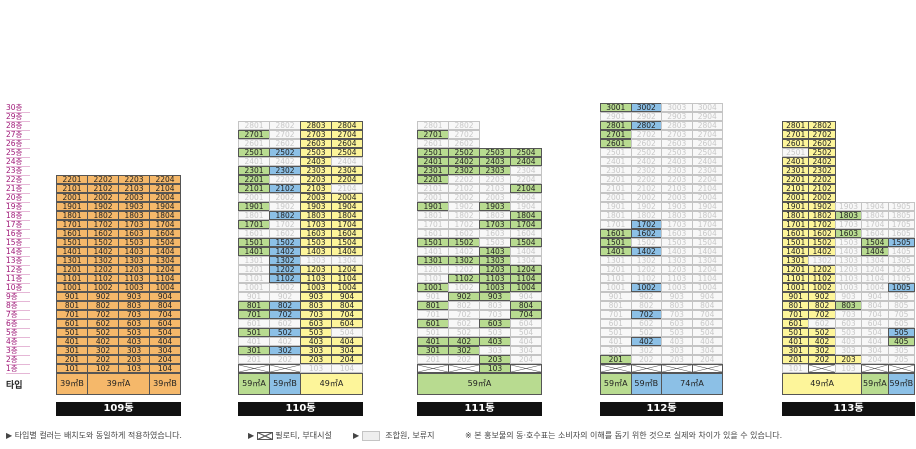 The width and height of the screenshot is (916, 449). What do you see at coordinates (103, 314) in the screenshot?
I see `unit-cell: 702` at bounding box center [103, 314].